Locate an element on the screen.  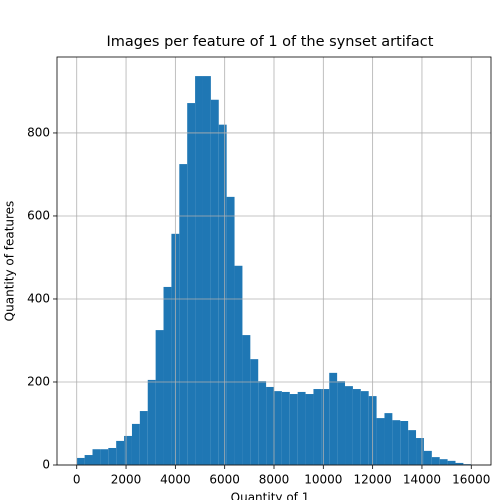
y-tick-label: 800 is located at coordinates (38, 132).